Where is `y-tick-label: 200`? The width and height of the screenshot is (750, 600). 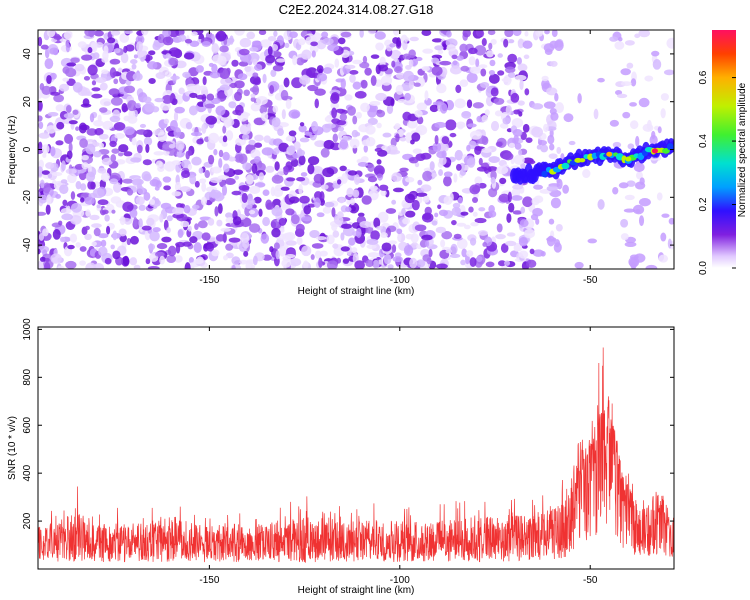 y-tick-label: 200 is located at coordinates (27, 520).